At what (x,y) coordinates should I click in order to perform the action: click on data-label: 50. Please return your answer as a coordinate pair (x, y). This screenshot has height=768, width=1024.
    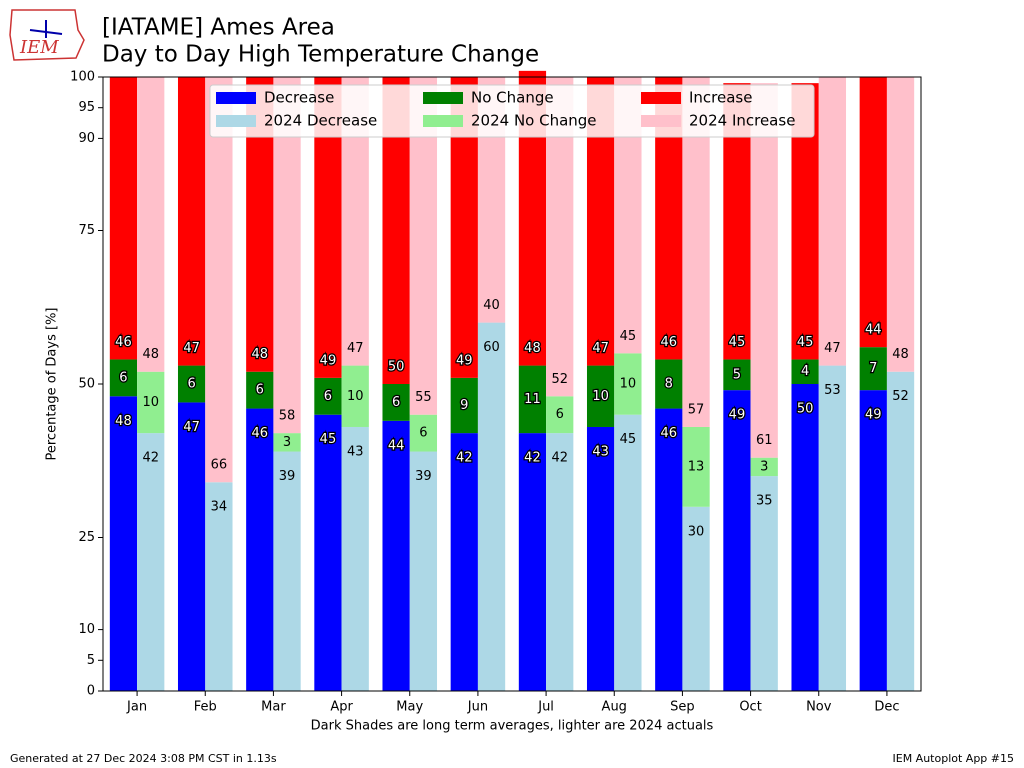
    Looking at the image, I should click on (396, 367).